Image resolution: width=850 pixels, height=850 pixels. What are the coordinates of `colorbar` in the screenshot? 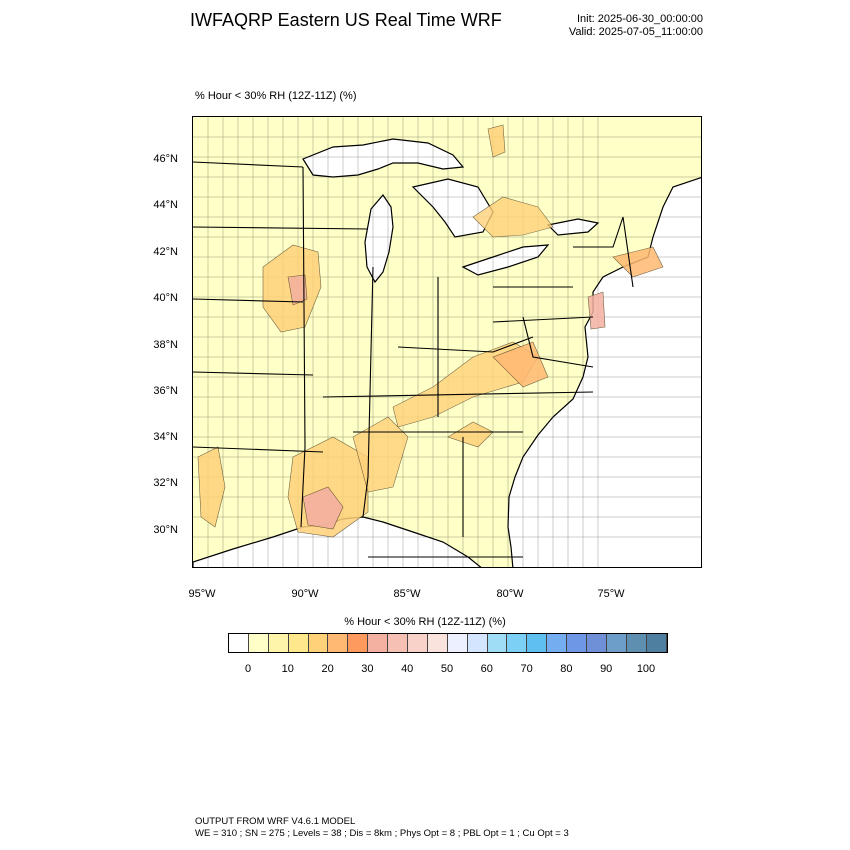 It's located at (448, 643).